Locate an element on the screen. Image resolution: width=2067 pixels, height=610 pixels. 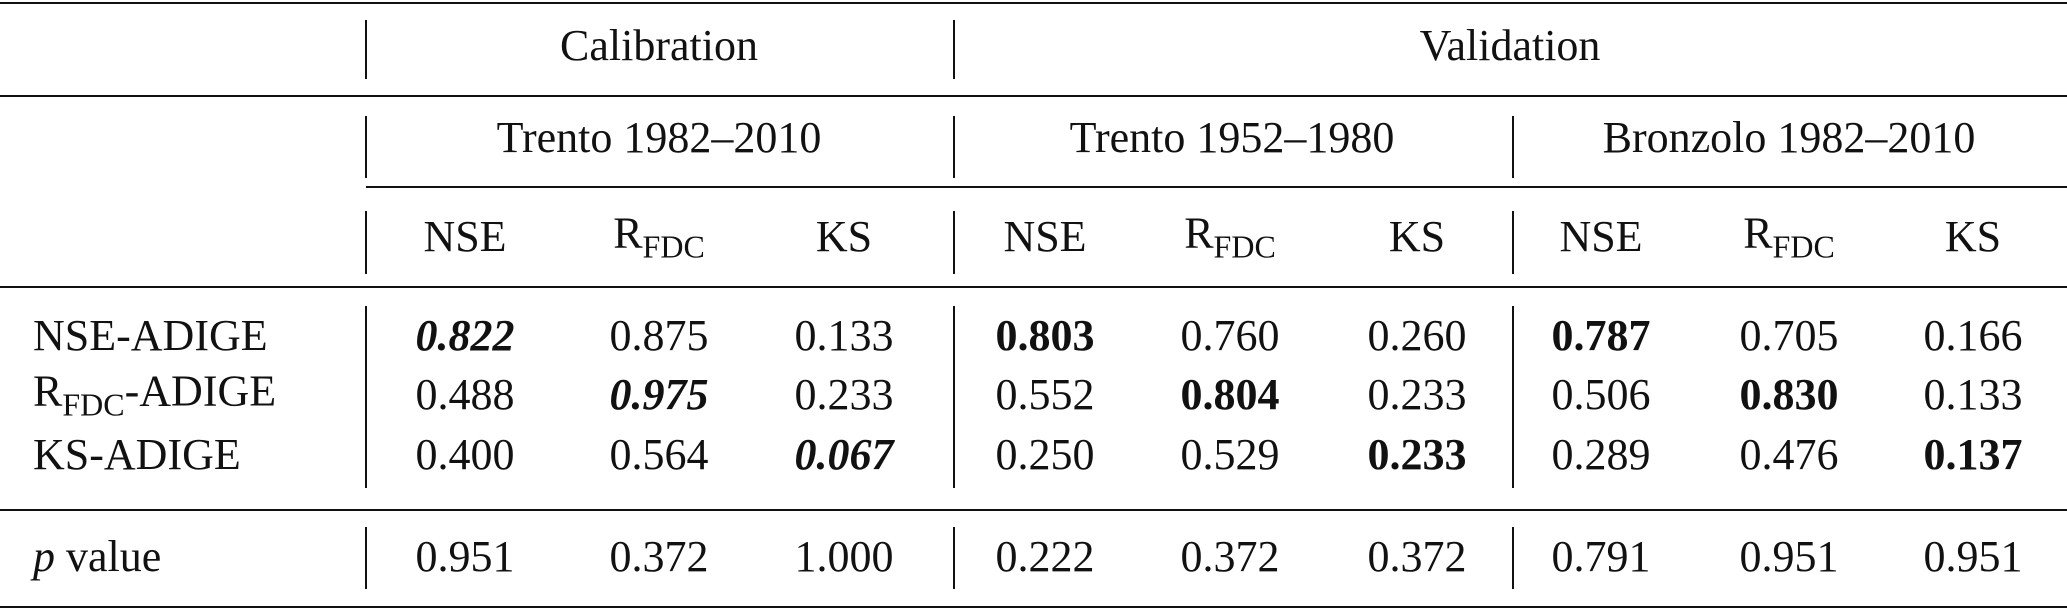
cell: 0.222 is located at coordinates (1045, 556).